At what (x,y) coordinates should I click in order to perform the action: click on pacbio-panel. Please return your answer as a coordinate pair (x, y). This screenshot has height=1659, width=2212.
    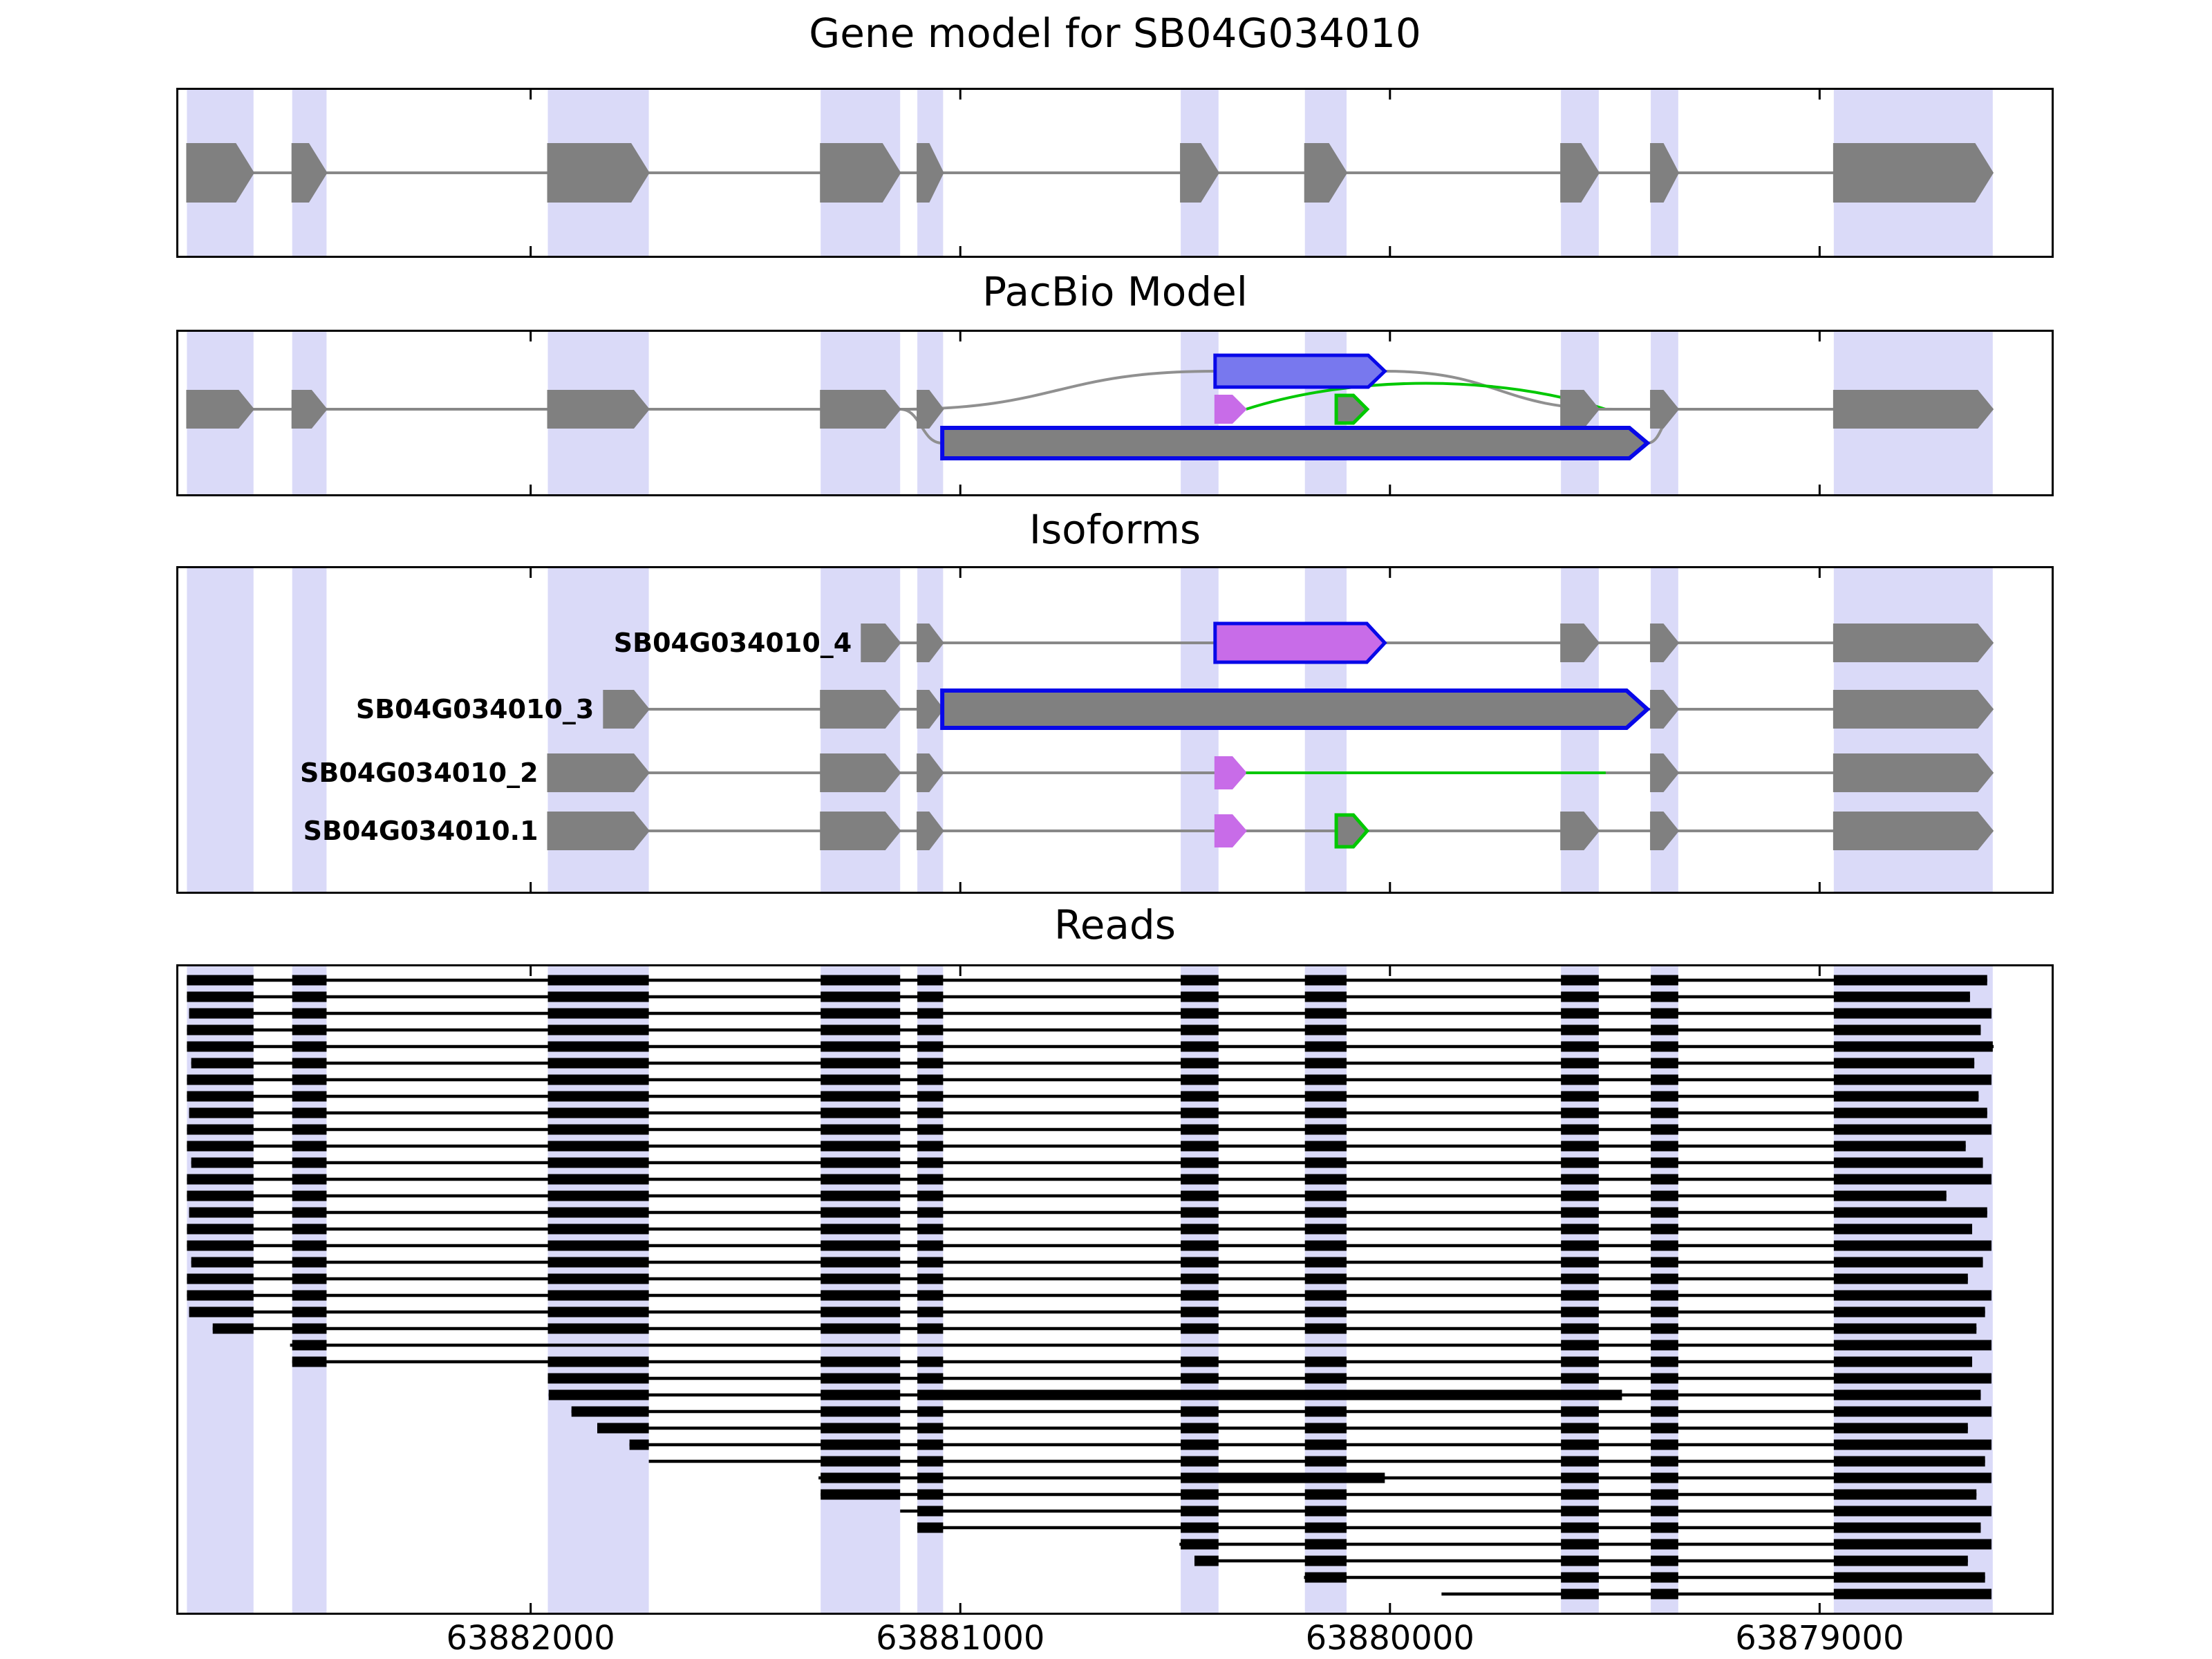
    Looking at the image, I should click on (1115, 413).